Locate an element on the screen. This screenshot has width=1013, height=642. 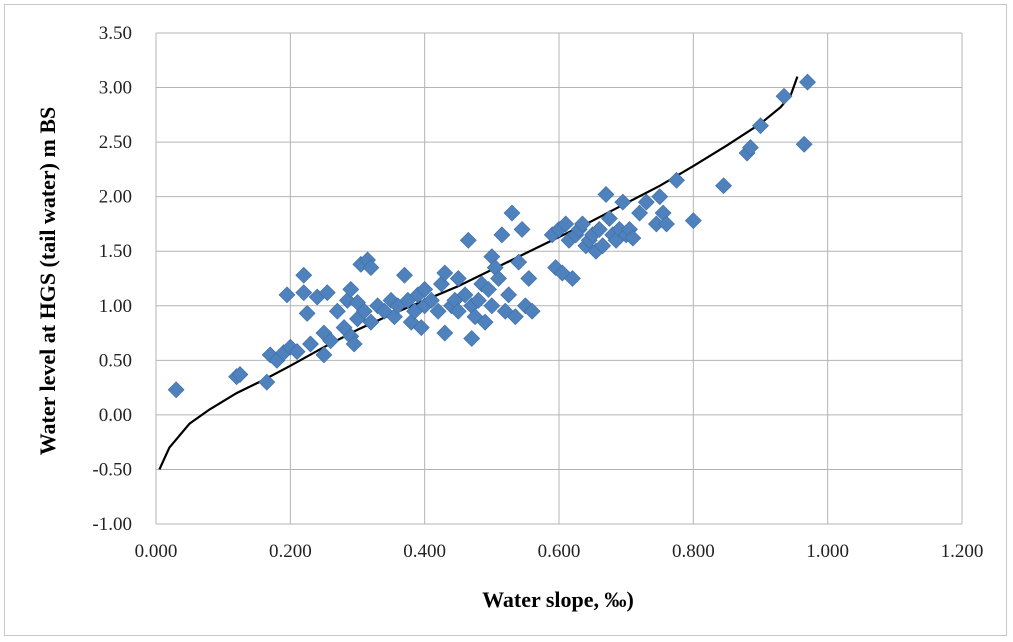
x-tick-labels: 0.000 0.200 0.400 0.600 0.800 1.000 1.200 is located at coordinates (559, 551).